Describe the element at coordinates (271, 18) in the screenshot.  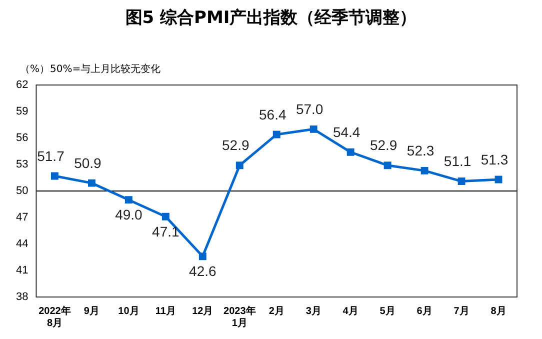
I see `chart-title: 图5 综合PMI产出指数（经季节调整）` at that location.